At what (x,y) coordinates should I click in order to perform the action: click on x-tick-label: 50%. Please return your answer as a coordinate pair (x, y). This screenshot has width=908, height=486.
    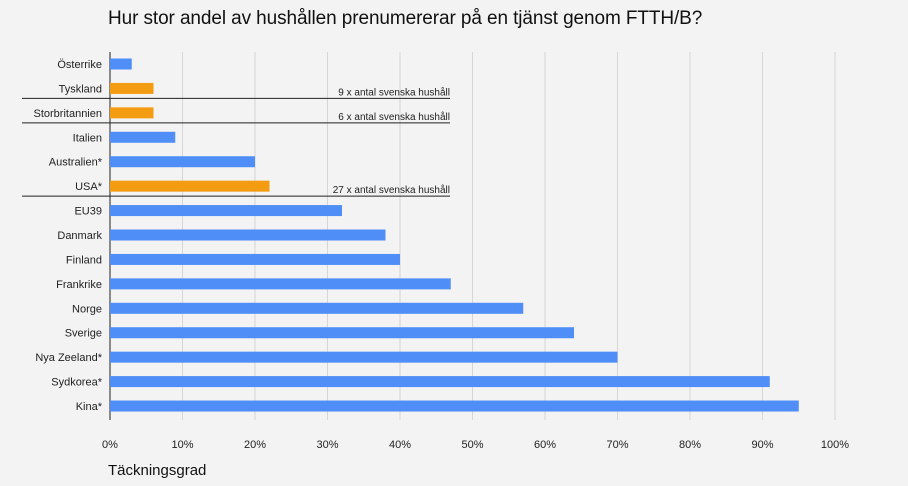
    Looking at the image, I should click on (472, 445).